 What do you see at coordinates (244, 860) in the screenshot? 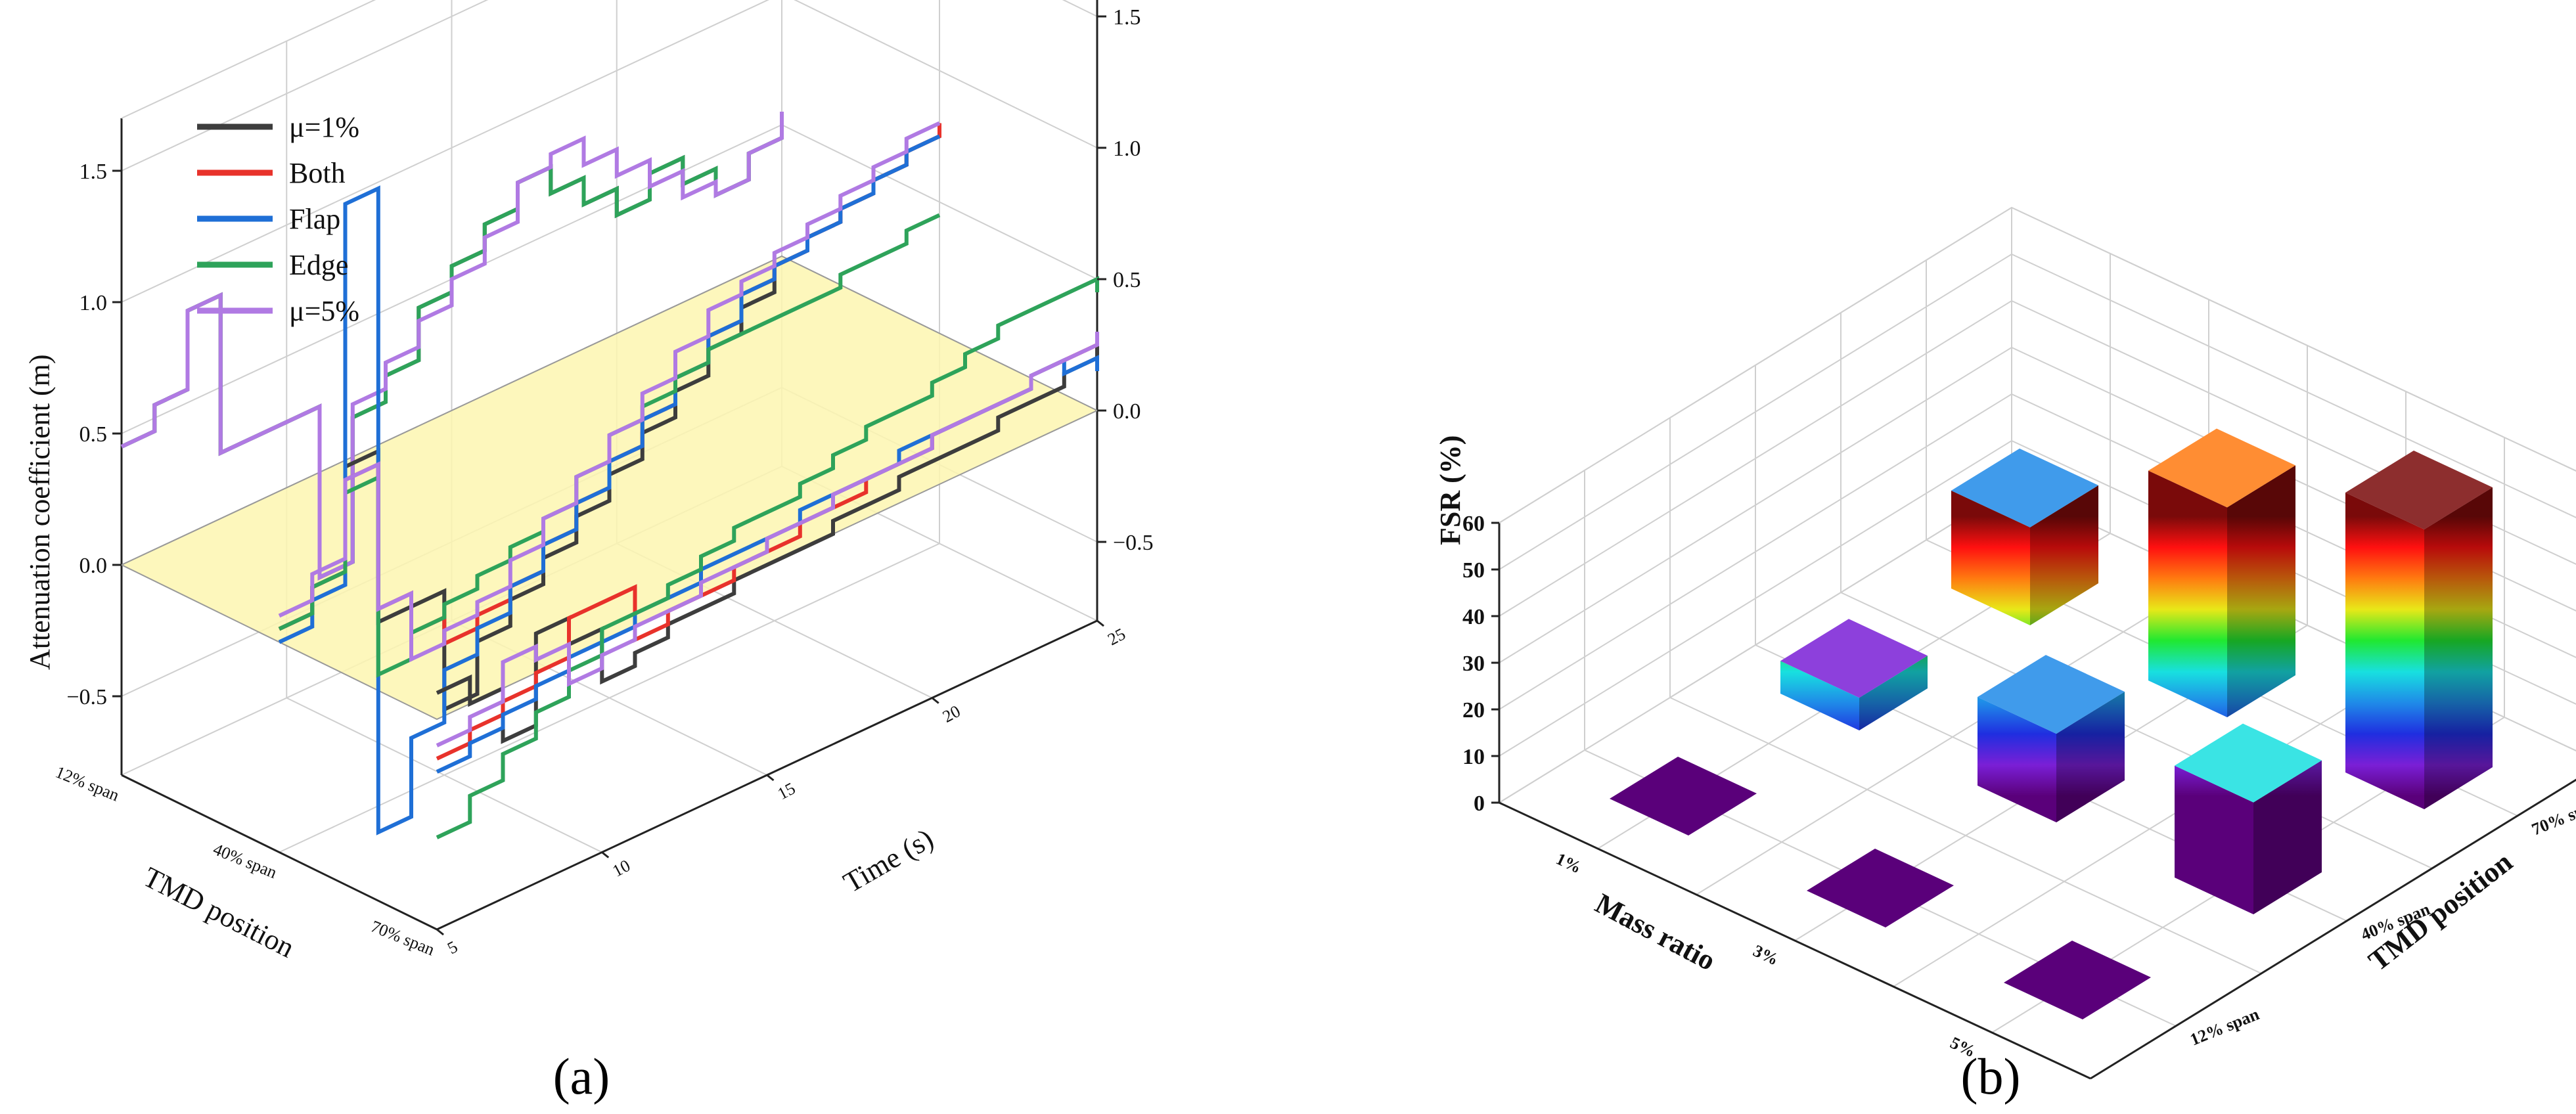
I see `position-tick-label-a-1: 40% span` at bounding box center [244, 860].